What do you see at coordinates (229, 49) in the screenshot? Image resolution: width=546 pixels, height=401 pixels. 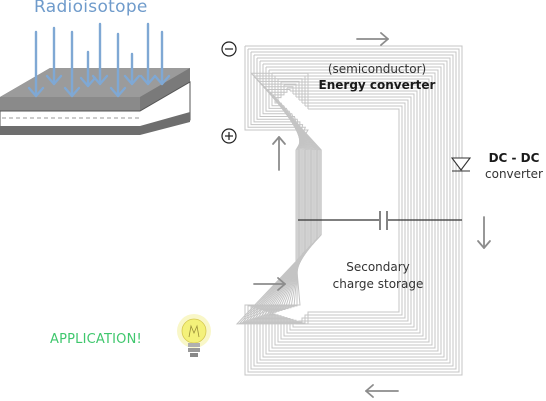 I see `minus-terminal-icon` at bounding box center [229, 49].